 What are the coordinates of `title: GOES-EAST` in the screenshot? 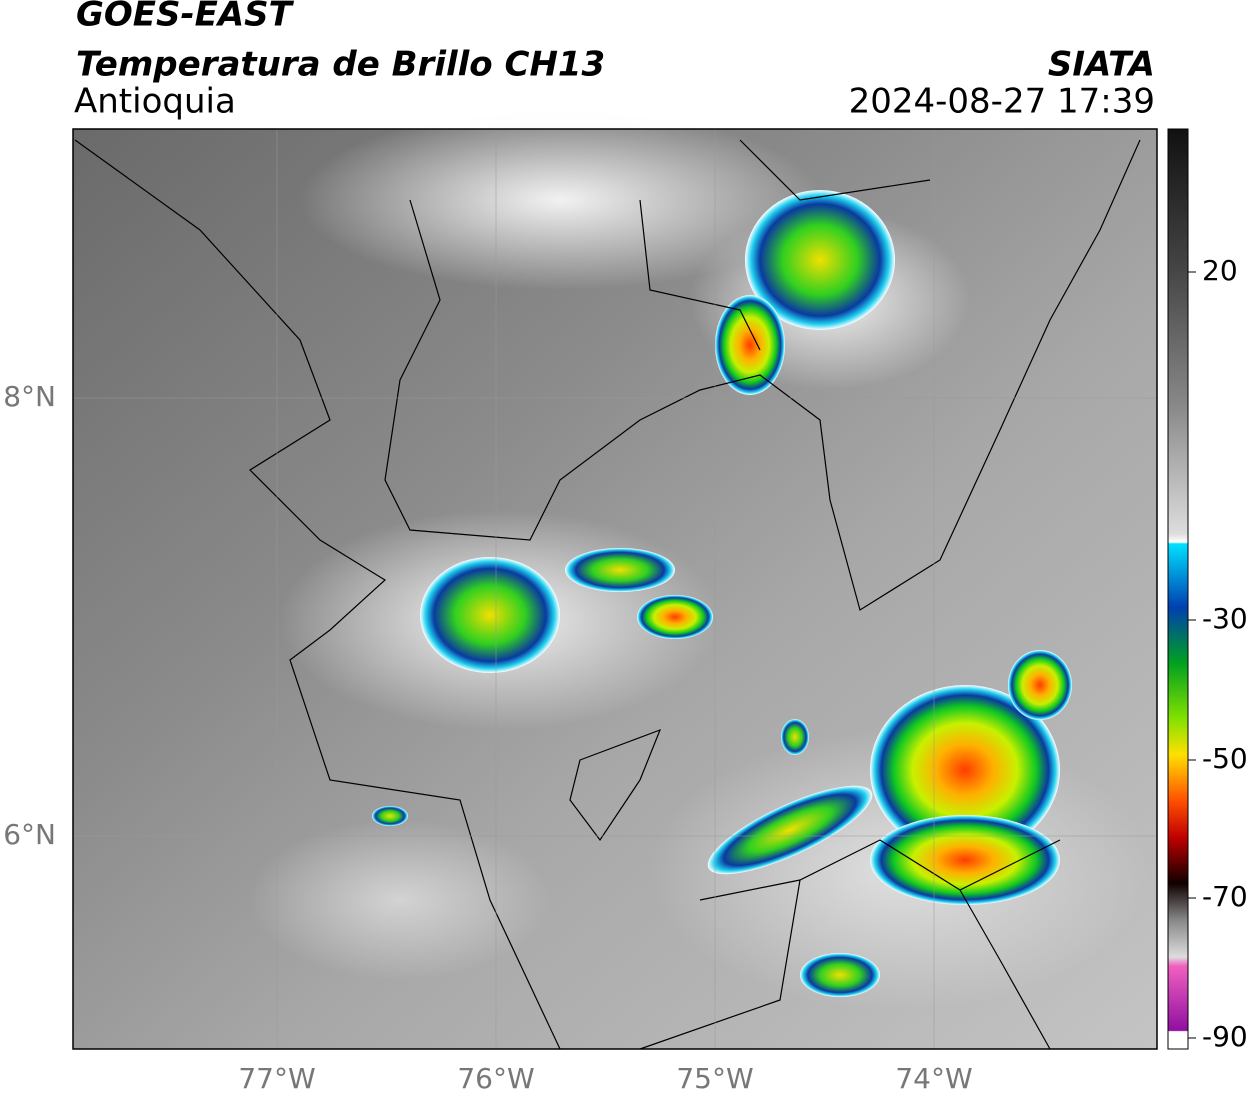 It's located at (185, 17).